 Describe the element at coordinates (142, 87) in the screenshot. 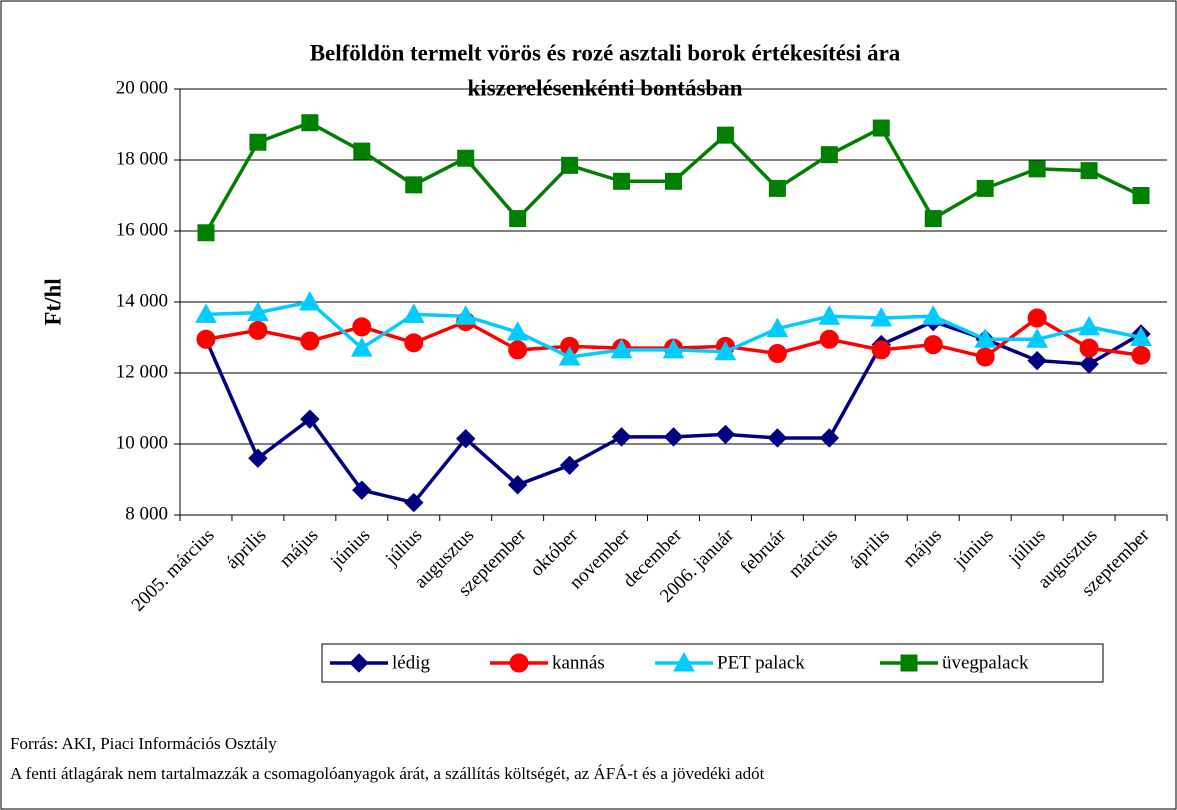

I see `y-tick-label: 20 000` at that location.